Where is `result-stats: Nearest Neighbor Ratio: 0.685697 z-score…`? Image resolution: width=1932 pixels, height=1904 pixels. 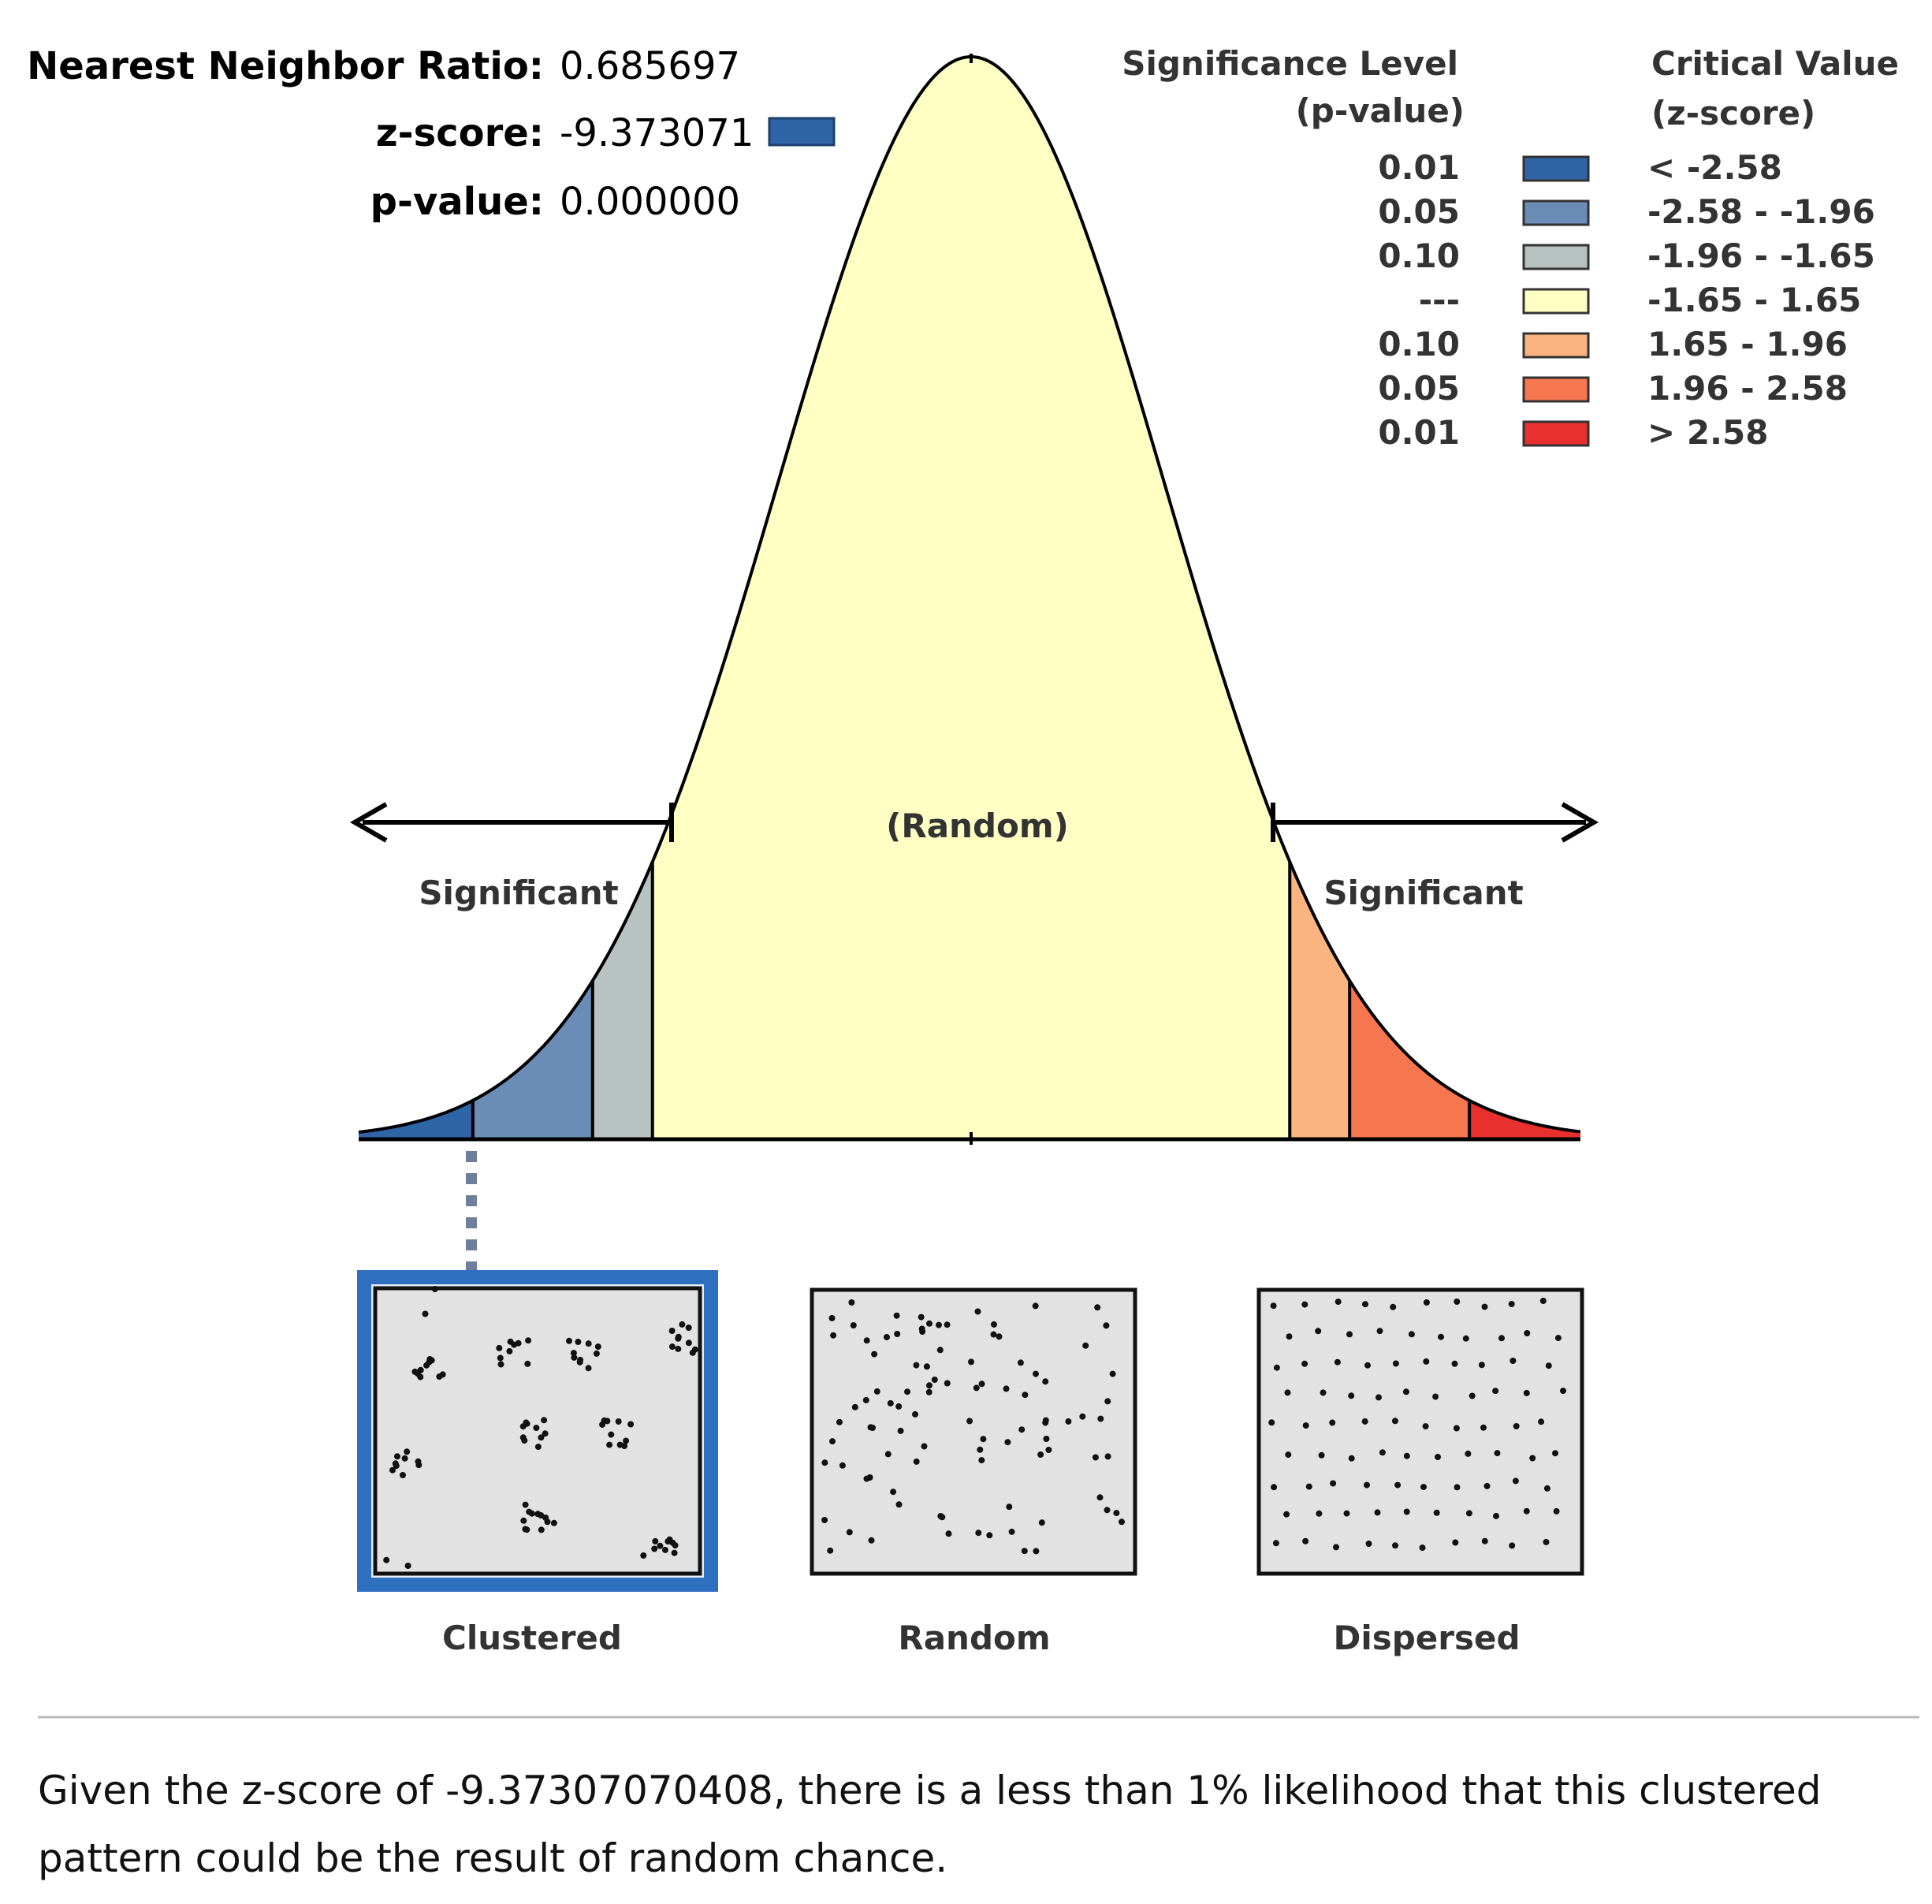
result-stats: Nearest Neighbor Ratio: 0.685697 z-score… is located at coordinates (431, 134).